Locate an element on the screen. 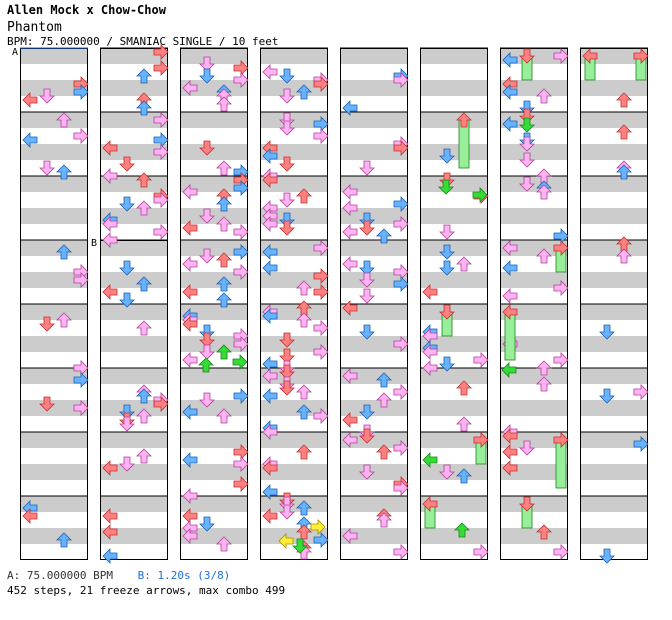 Image resolution: width=672 pixels, height=620 pixels. song-title: Allen Mock x Chow-Chow is located at coordinates (86, 10).